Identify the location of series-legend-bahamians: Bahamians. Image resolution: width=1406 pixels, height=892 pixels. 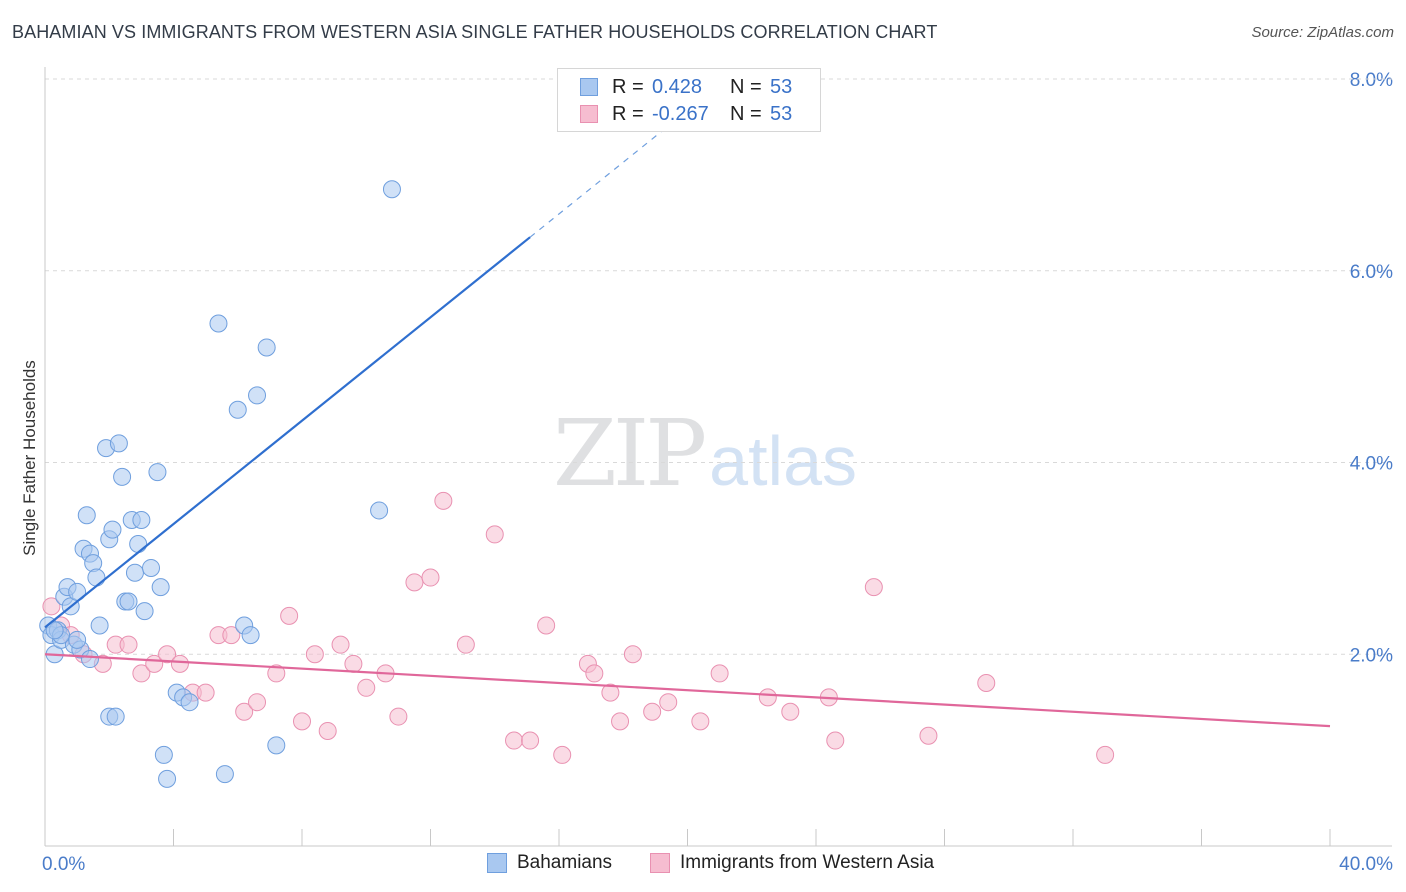
(549, 863).